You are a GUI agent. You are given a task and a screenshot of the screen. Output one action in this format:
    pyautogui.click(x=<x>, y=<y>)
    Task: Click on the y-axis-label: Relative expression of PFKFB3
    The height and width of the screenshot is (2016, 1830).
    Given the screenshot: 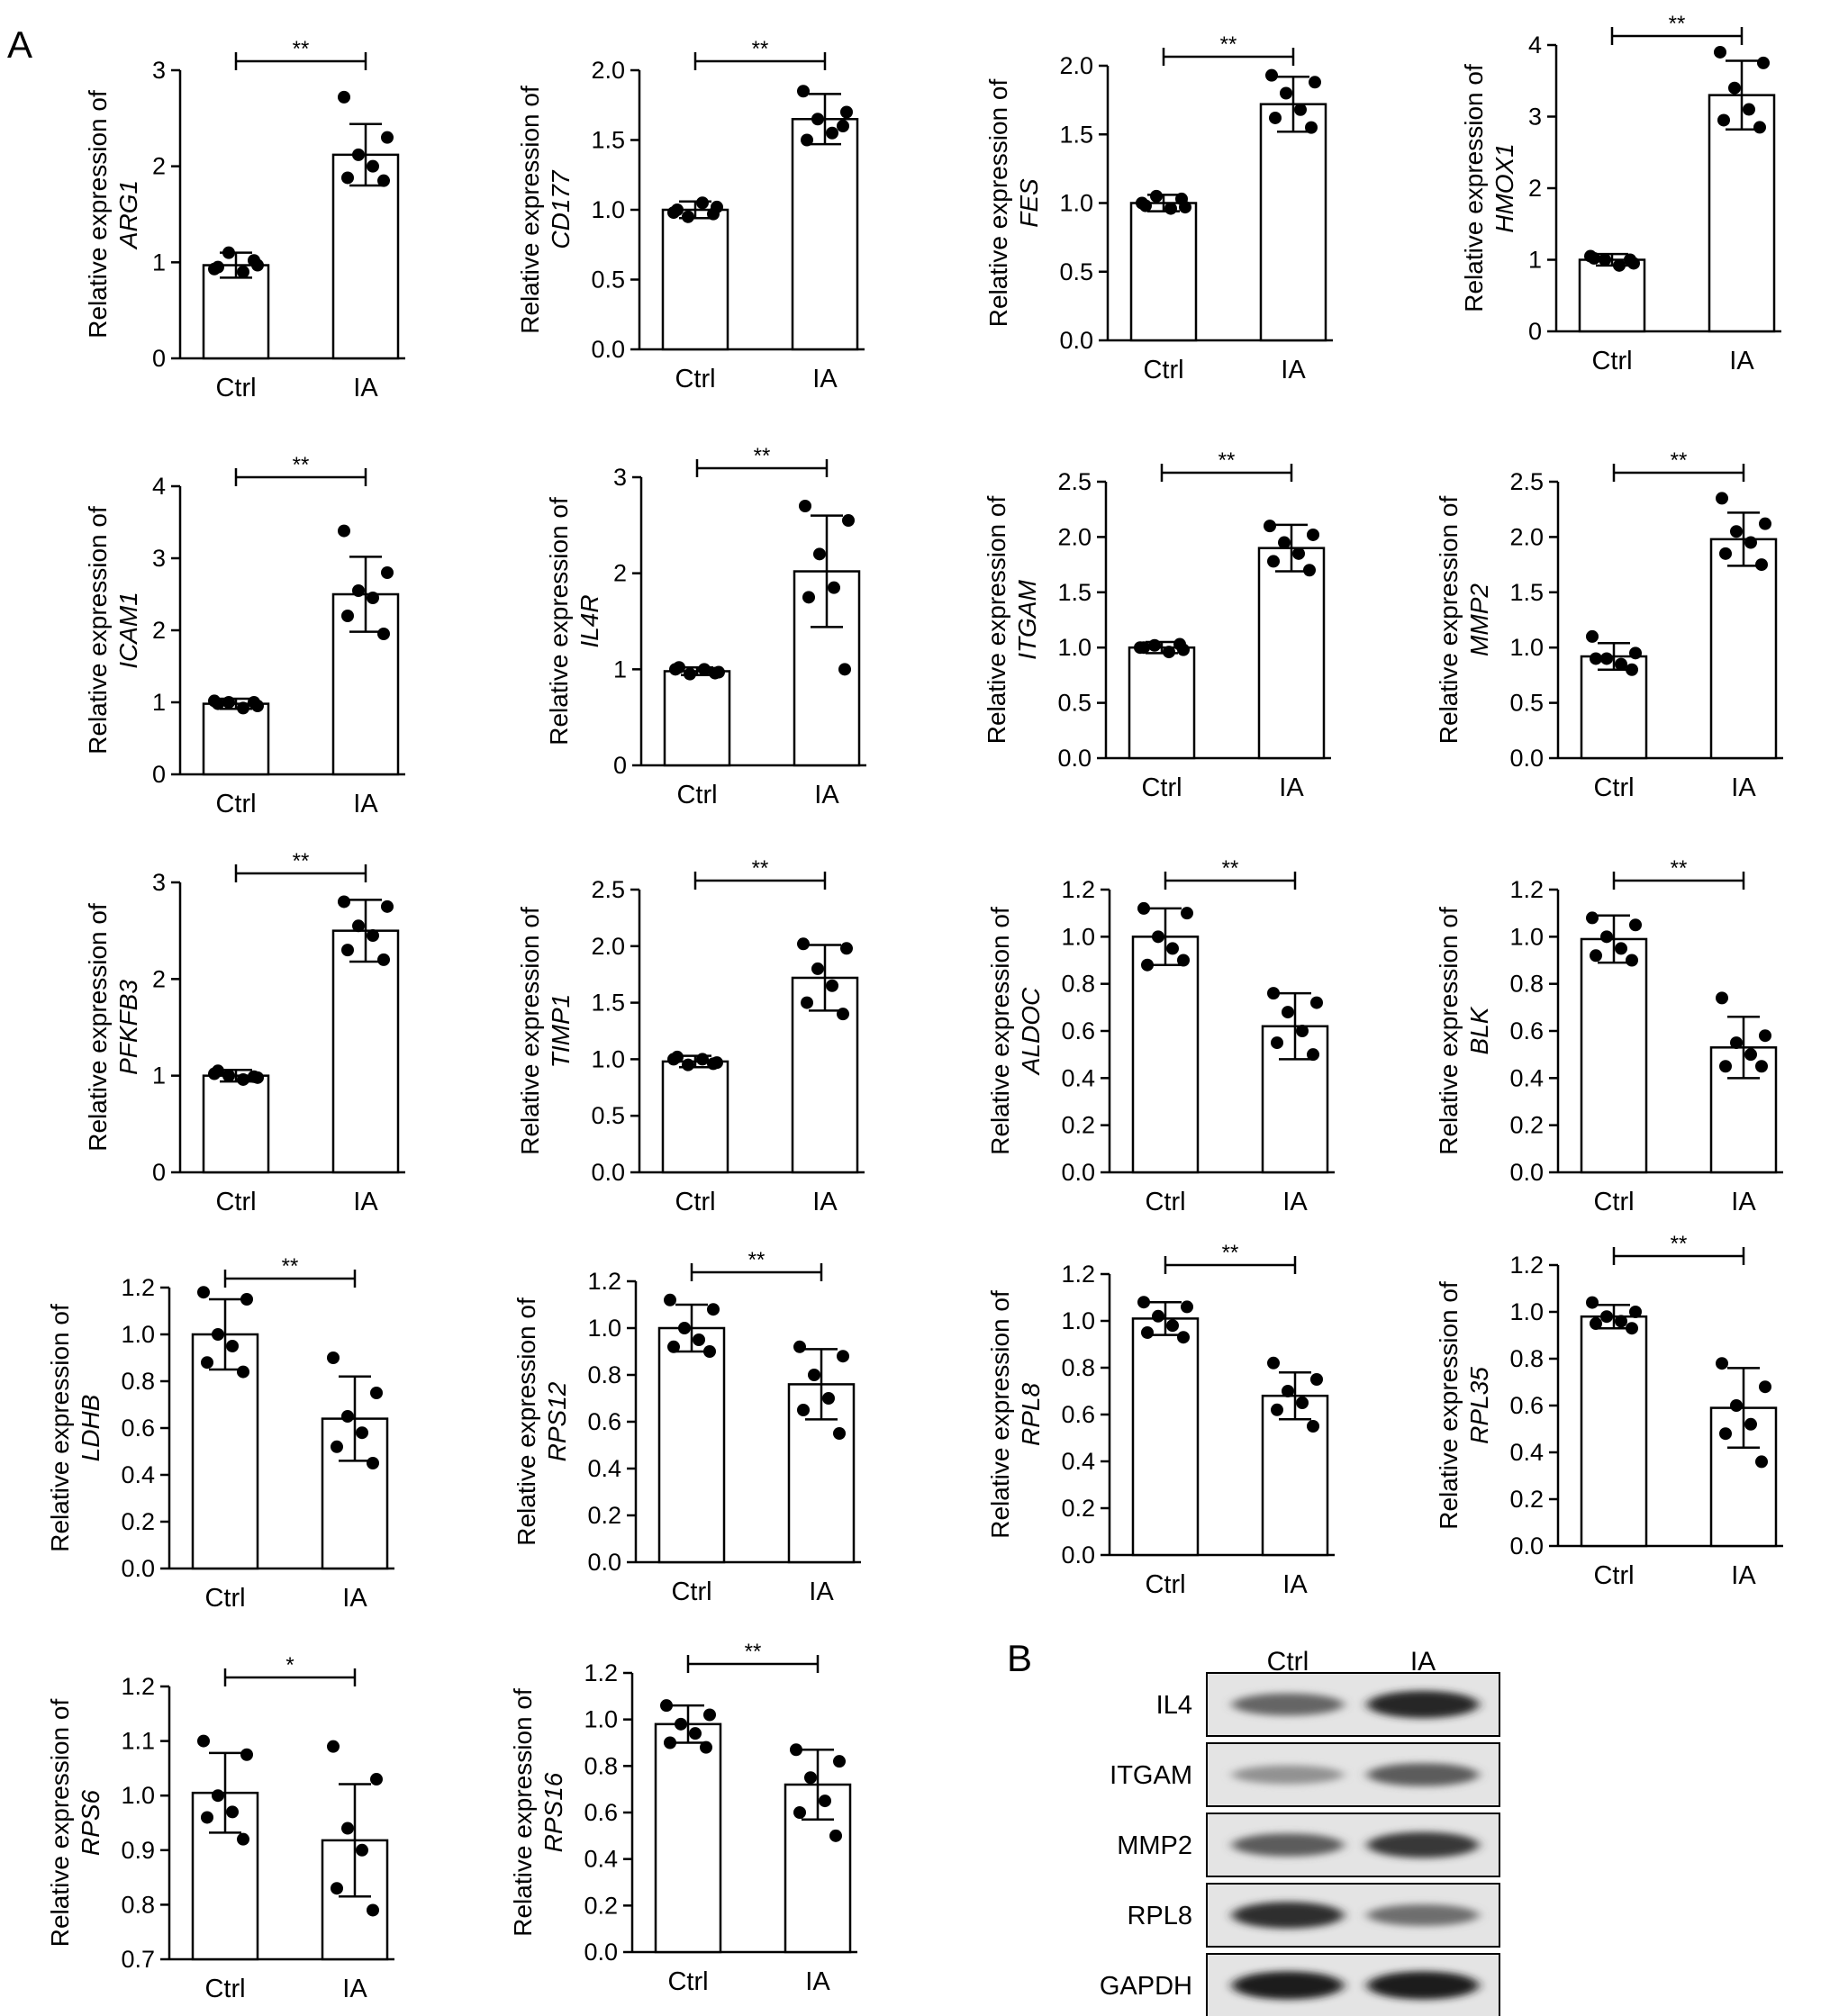 What is the action you would take?
    pyautogui.click(x=113, y=1027)
    